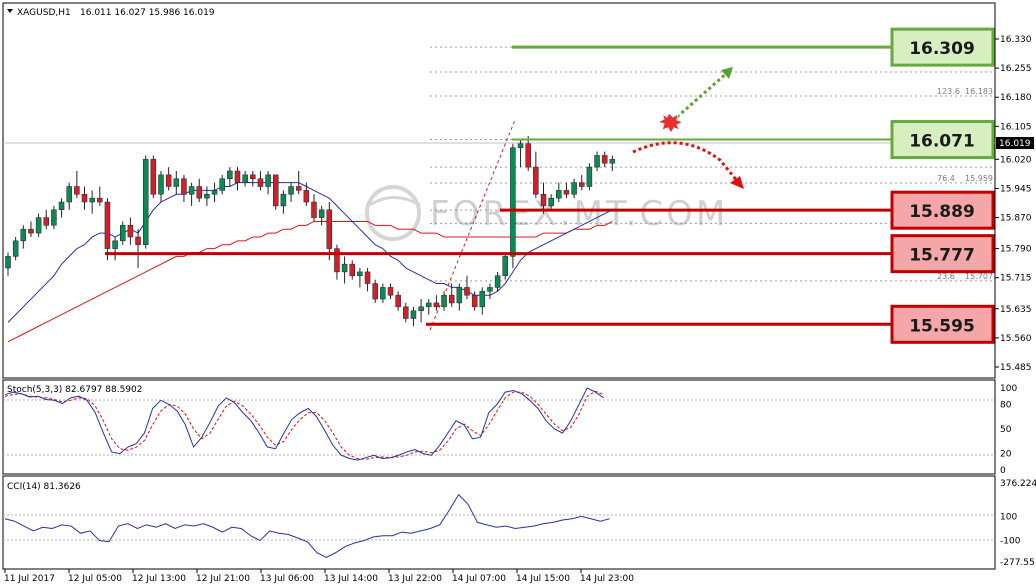  What do you see at coordinates (1016, 98) in the screenshot?
I see `price-tick-label: 16.180` at bounding box center [1016, 98].